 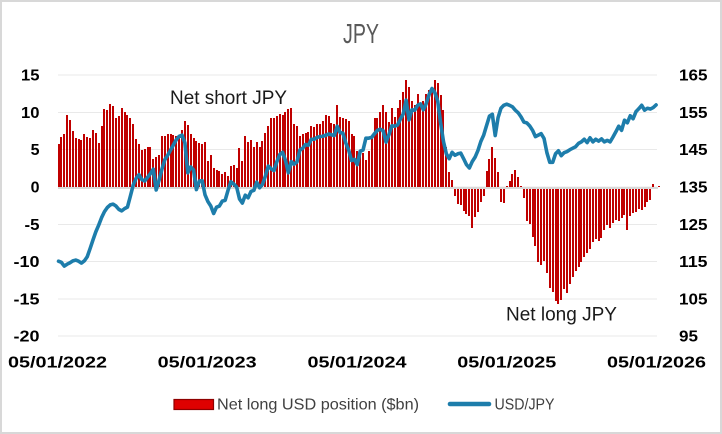 I want to click on svg-text: Net long JPY, so click(x=561, y=315).